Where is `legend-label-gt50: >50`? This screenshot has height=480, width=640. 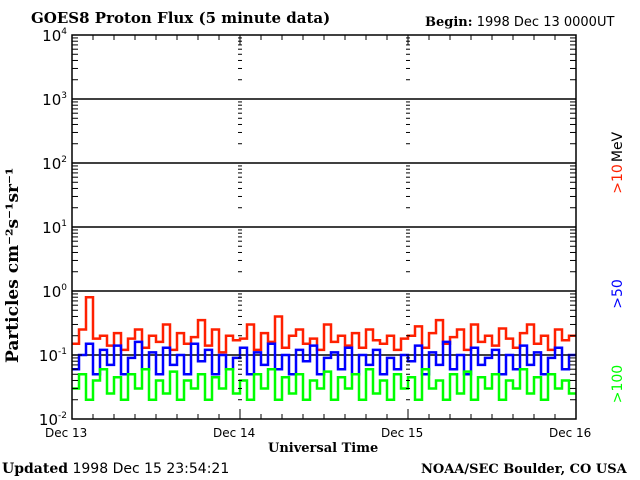 legend-label-gt50: >50 is located at coordinates (618, 294).